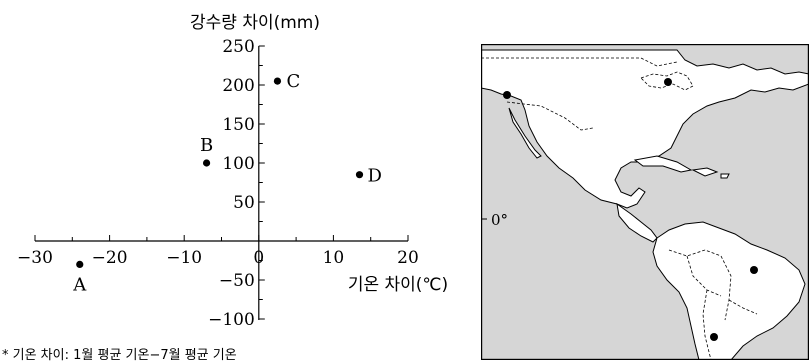 The width and height of the screenshot is (809, 363). Describe the element at coordinates (714, 337) in the screenshot. I see `city-marker-buenos-aires` at that location.